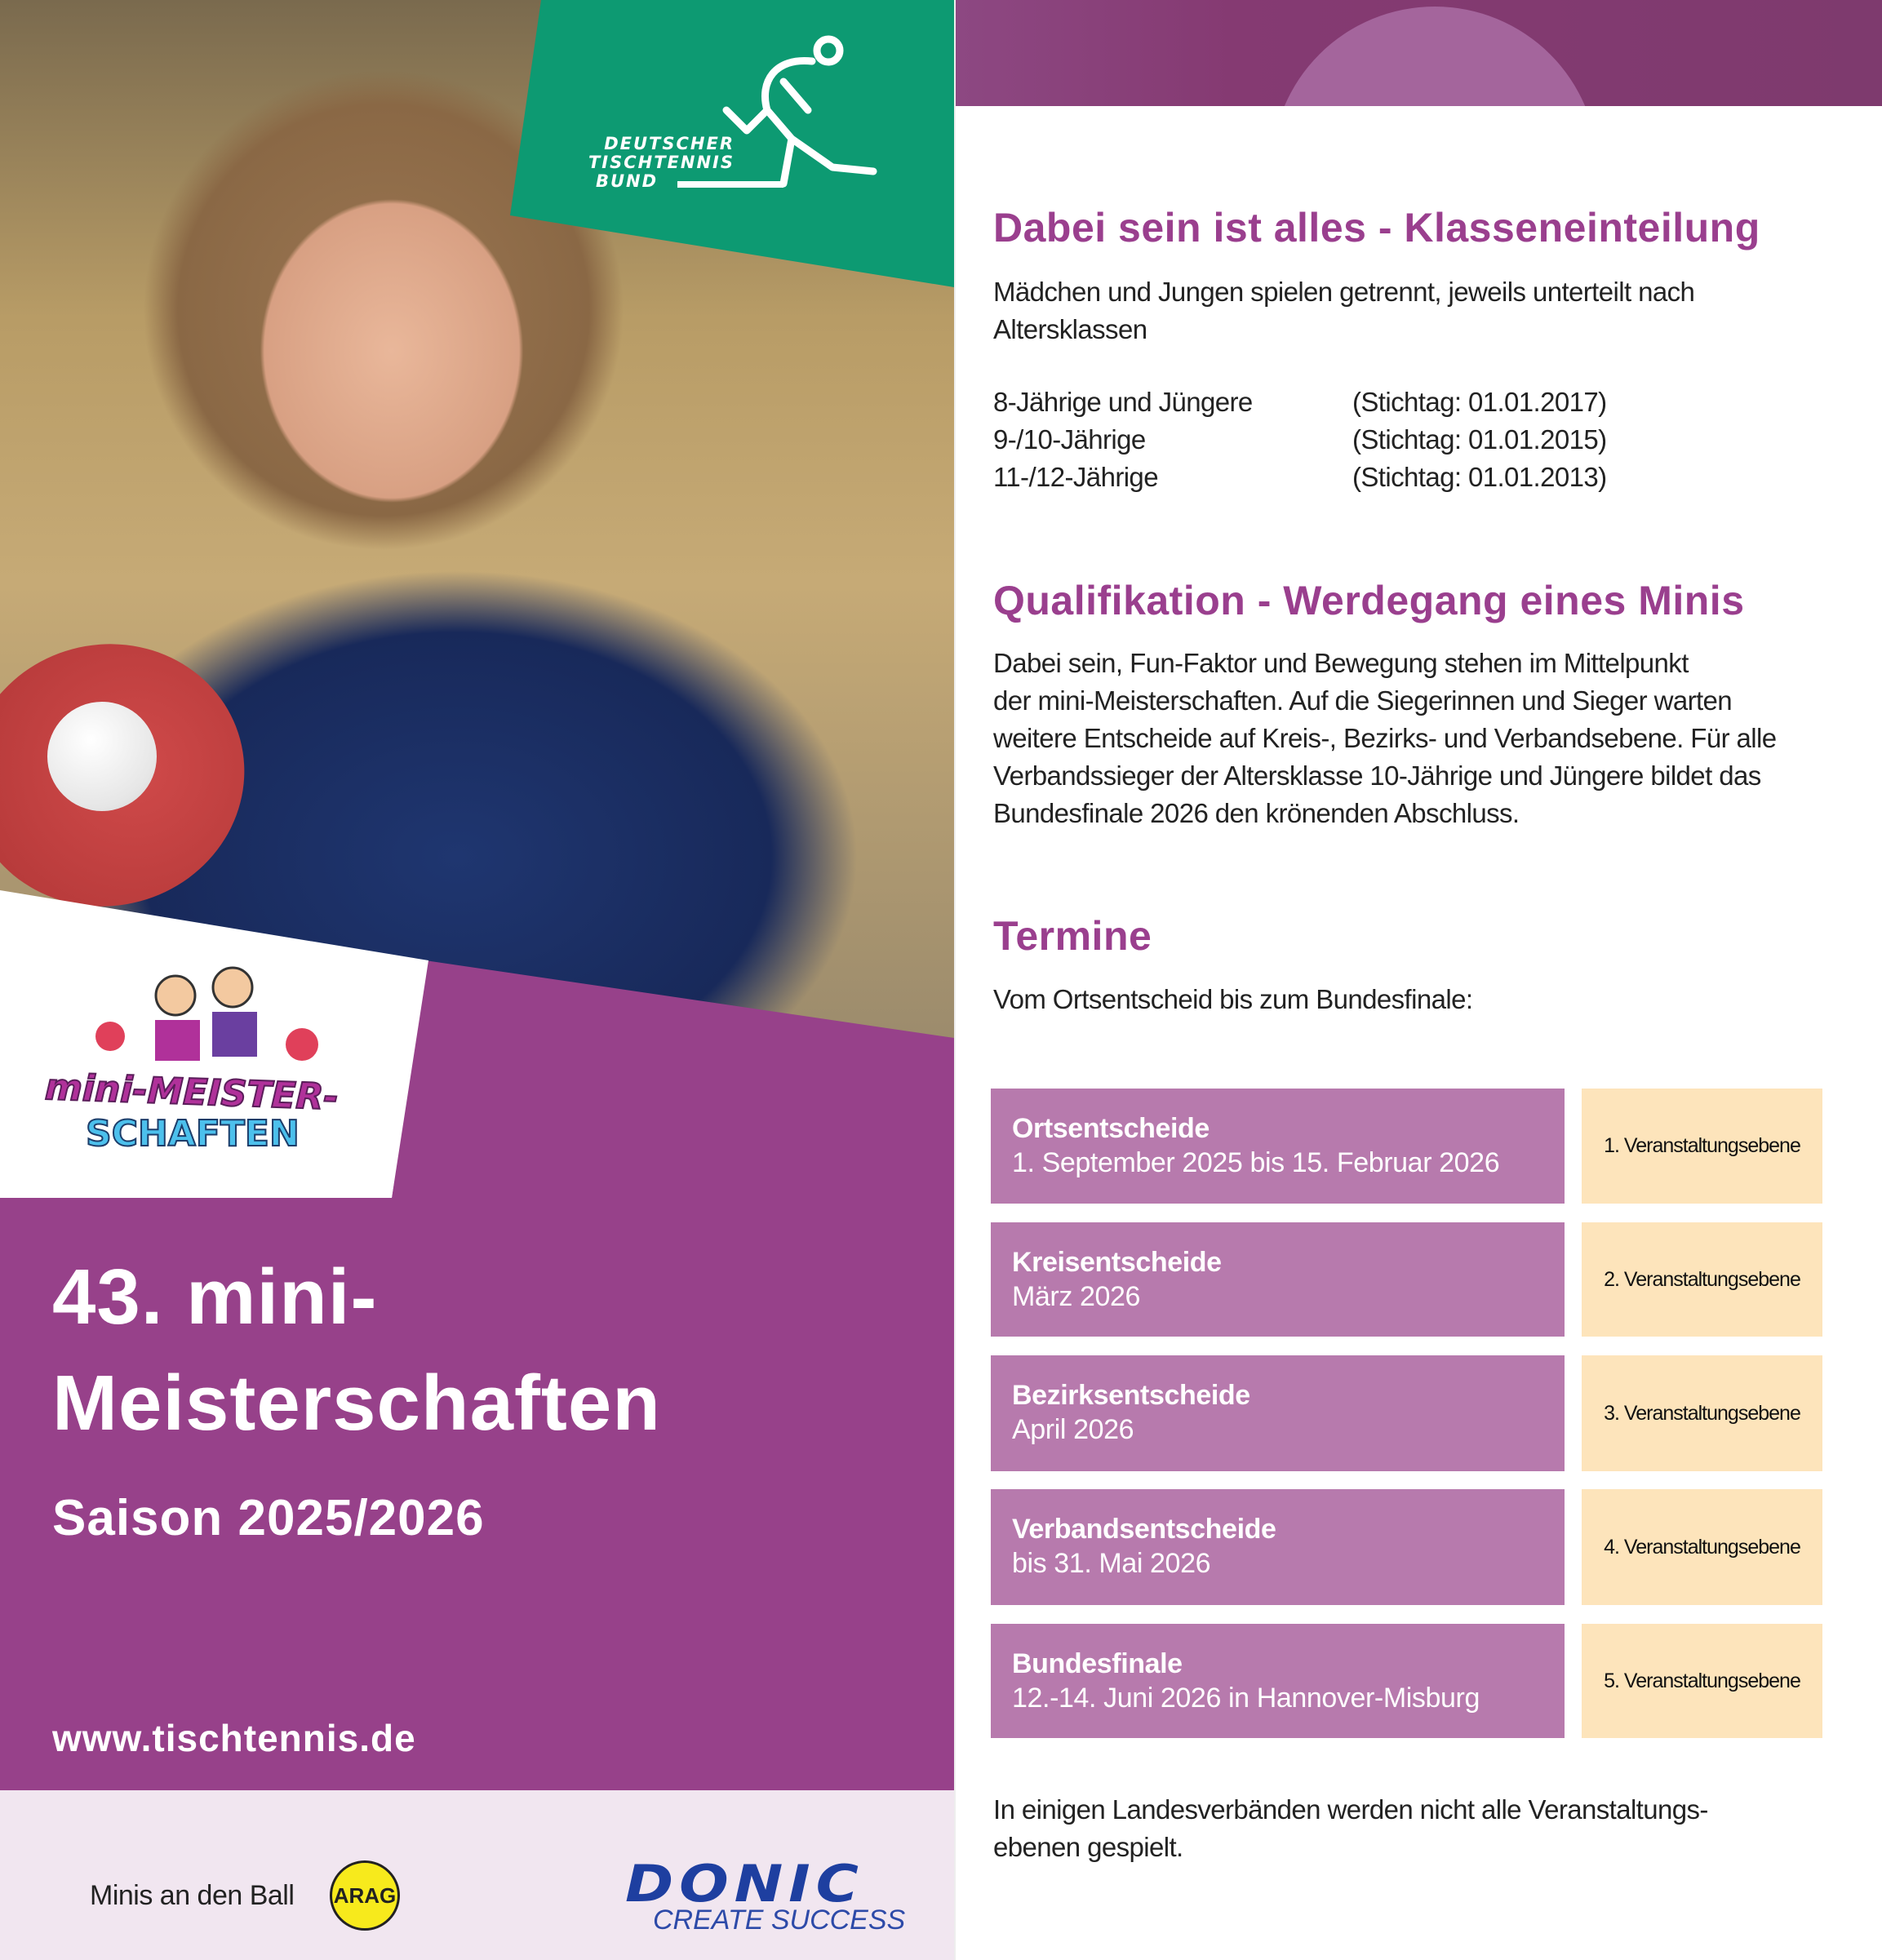 This screenshot has width=1882, height=1960. I want to click on header-band, so click(1419, 53).